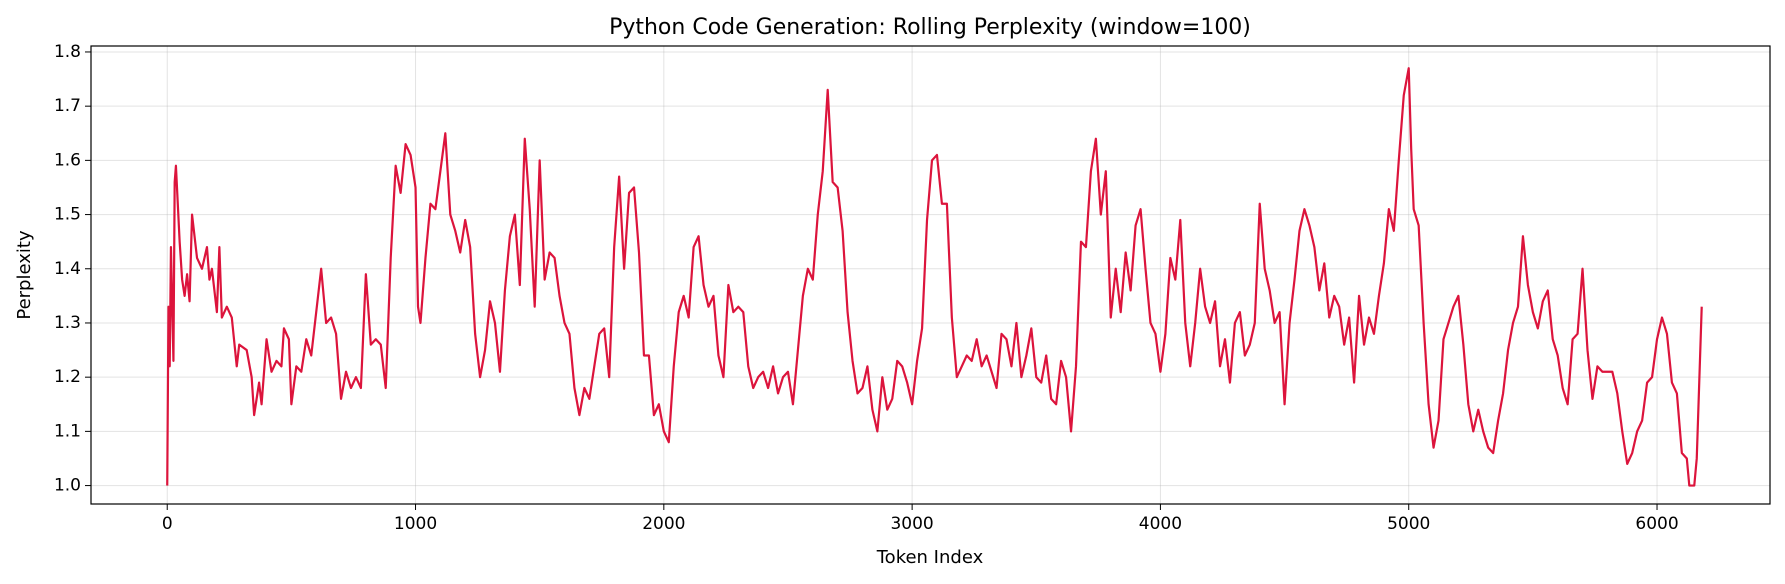 The width and height of the screenshot is (1785, 584). I want to click on x-tick-label: 6000, so click(1656, 524).